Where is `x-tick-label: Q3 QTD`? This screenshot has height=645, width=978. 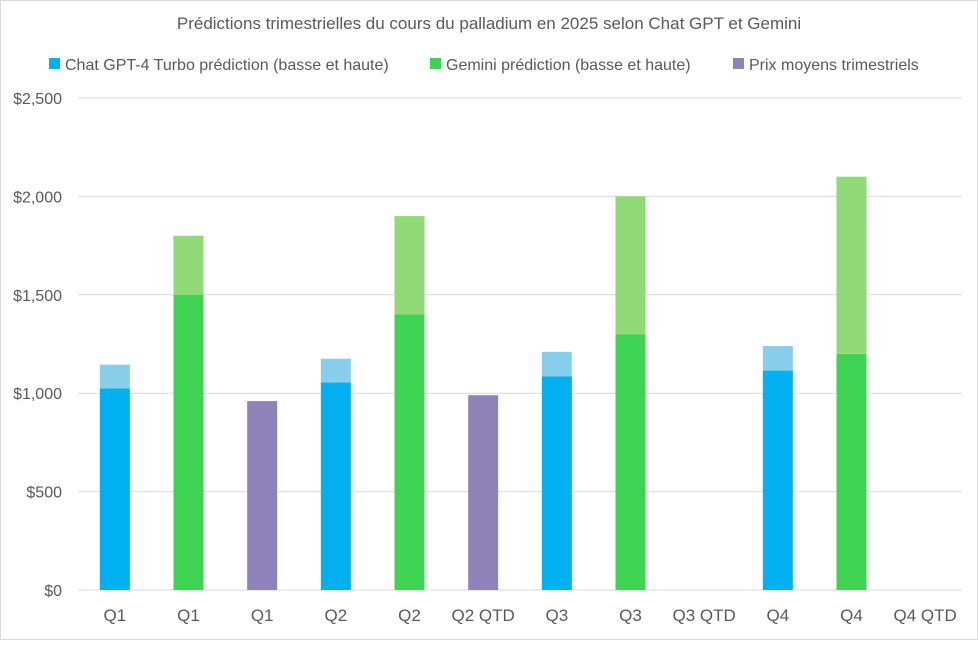 x-tick-label: Q3 QTD is located at coordinates (704, 615).